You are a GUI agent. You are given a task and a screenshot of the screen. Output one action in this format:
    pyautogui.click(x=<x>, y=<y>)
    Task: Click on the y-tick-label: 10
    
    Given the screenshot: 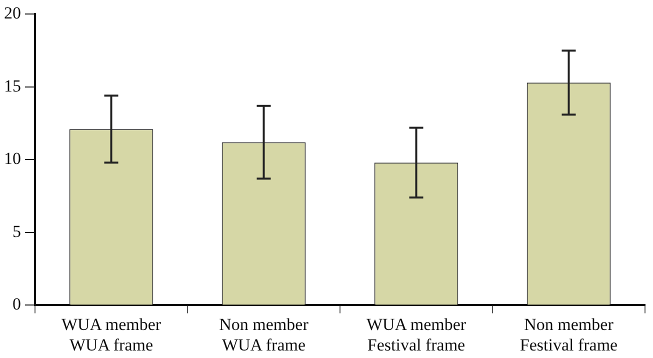 What is the action you would take?
    pyautogui.click(x=12, y=158)
    